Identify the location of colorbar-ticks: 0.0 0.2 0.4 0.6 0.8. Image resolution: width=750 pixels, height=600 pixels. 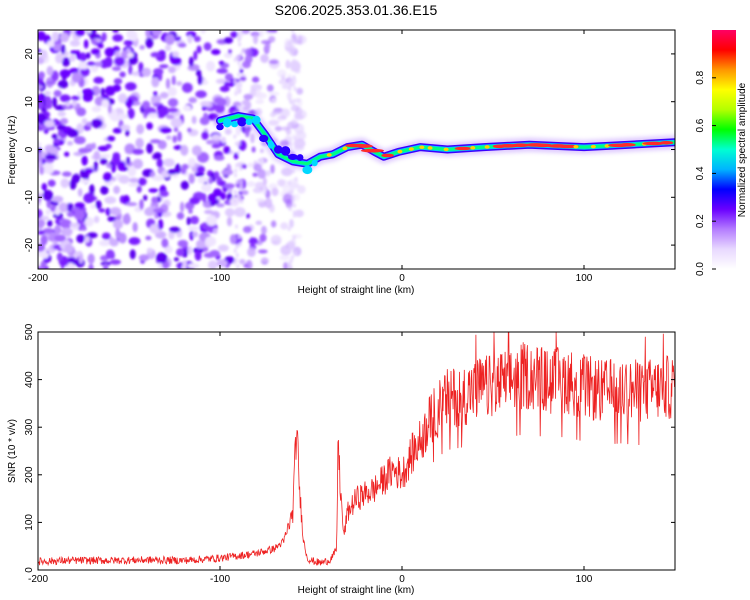
(705, 173).